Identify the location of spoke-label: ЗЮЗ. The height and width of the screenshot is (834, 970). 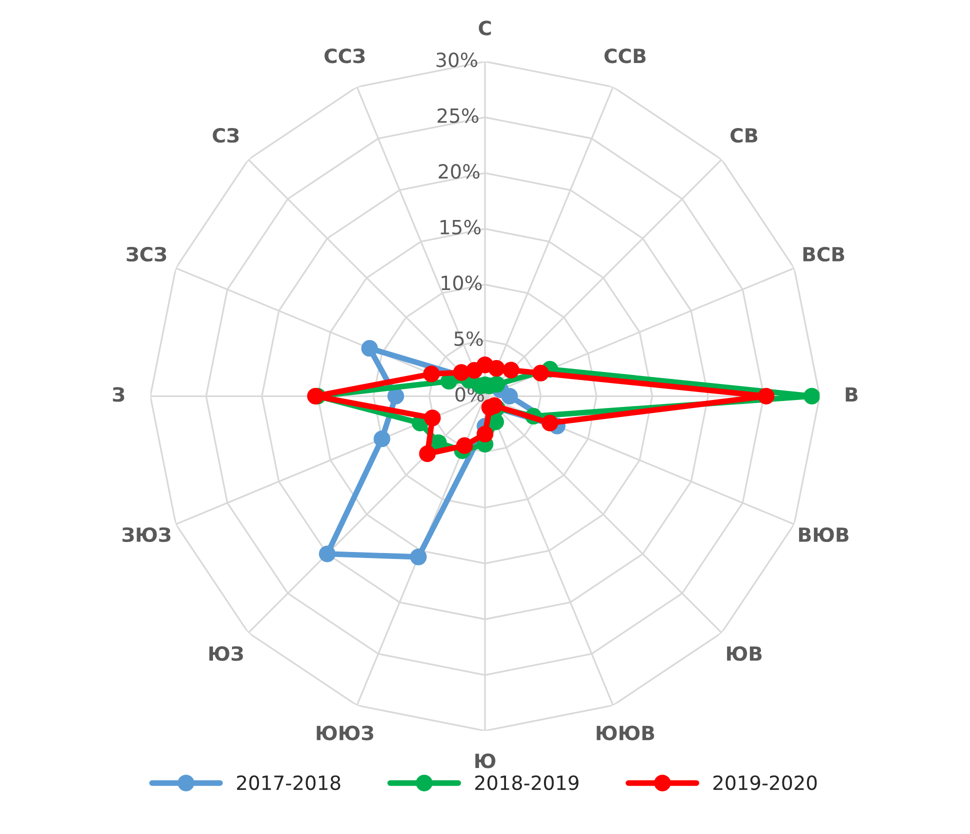
(146, 534).